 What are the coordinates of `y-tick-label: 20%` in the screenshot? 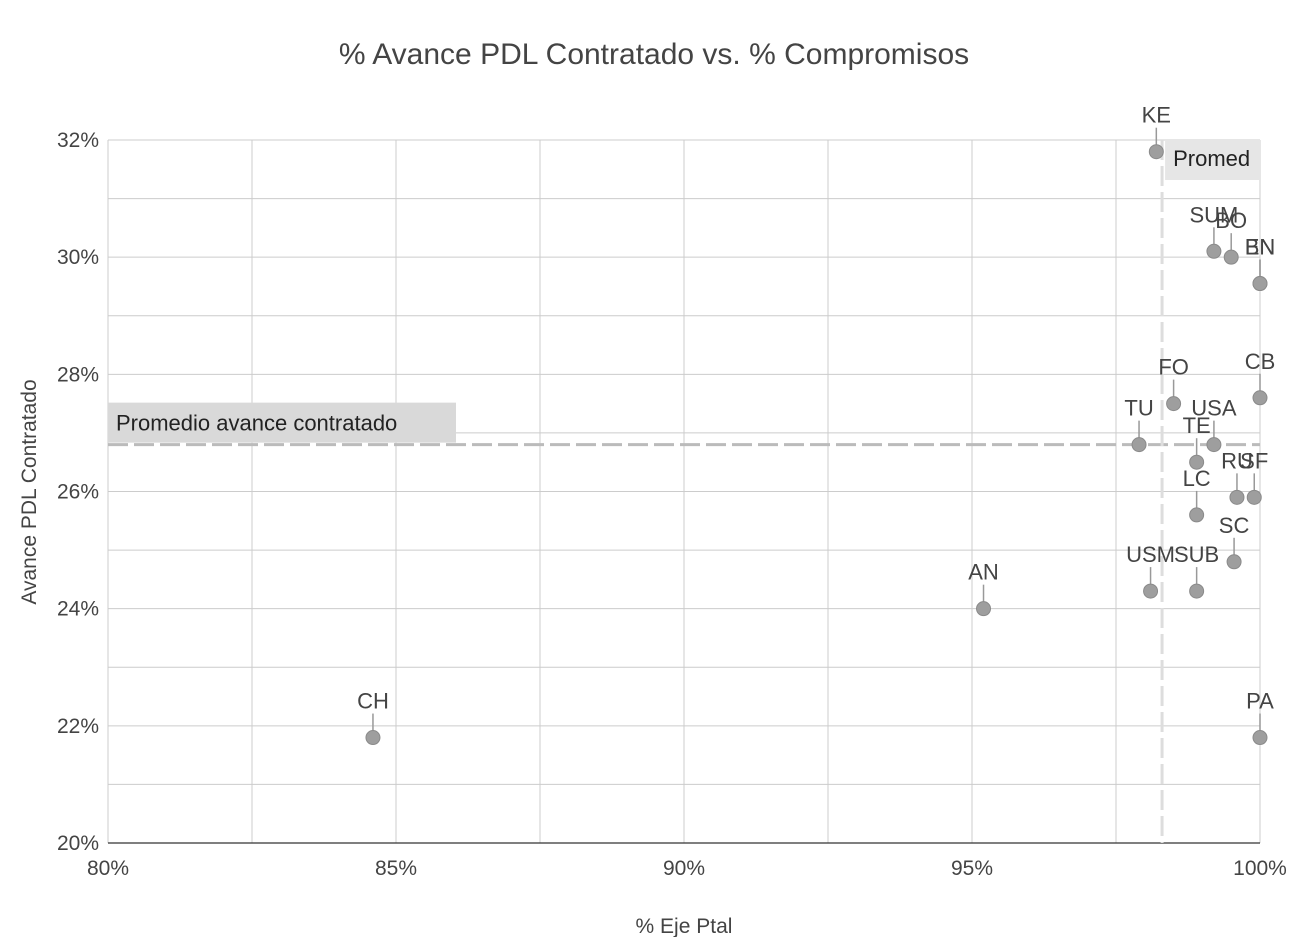 It's located at (78, 843).